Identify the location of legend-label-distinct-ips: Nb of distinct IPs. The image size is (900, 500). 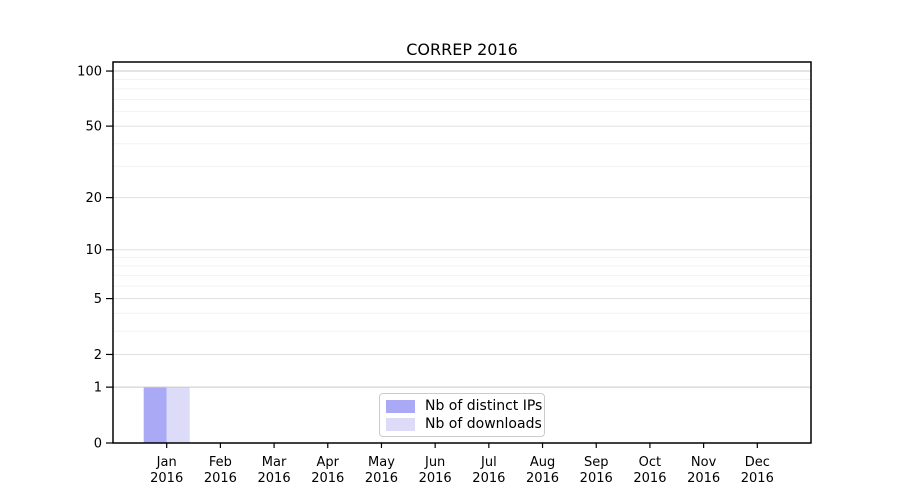
(484, 406).